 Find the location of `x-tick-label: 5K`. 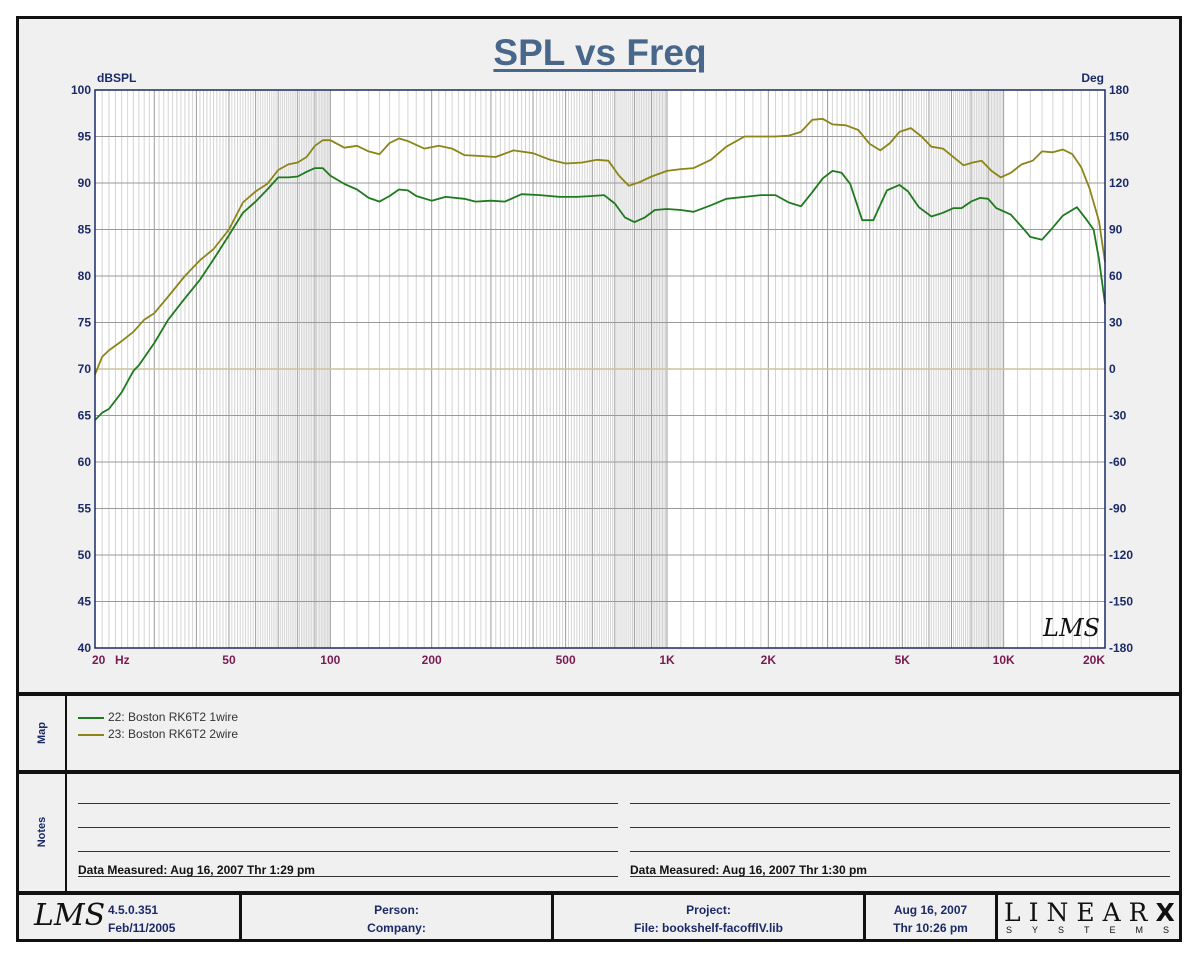

x-tick-label: 5K is located at coordinates (903, 660).